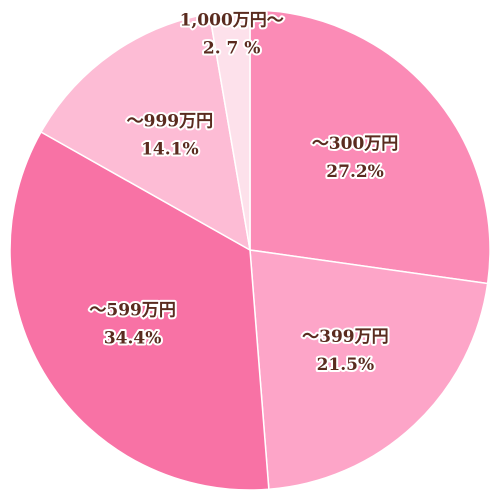 This screenshot has width=500, height=500. What do you see at coordinates (229, 130) in the screenshot?
I see `pie-slice` at bounding box center [229, 130].